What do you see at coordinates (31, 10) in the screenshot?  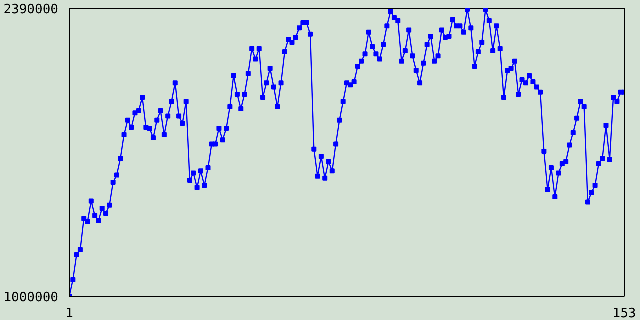 I see `y-tick-label: 2390000` at bounding box center [31, 10].